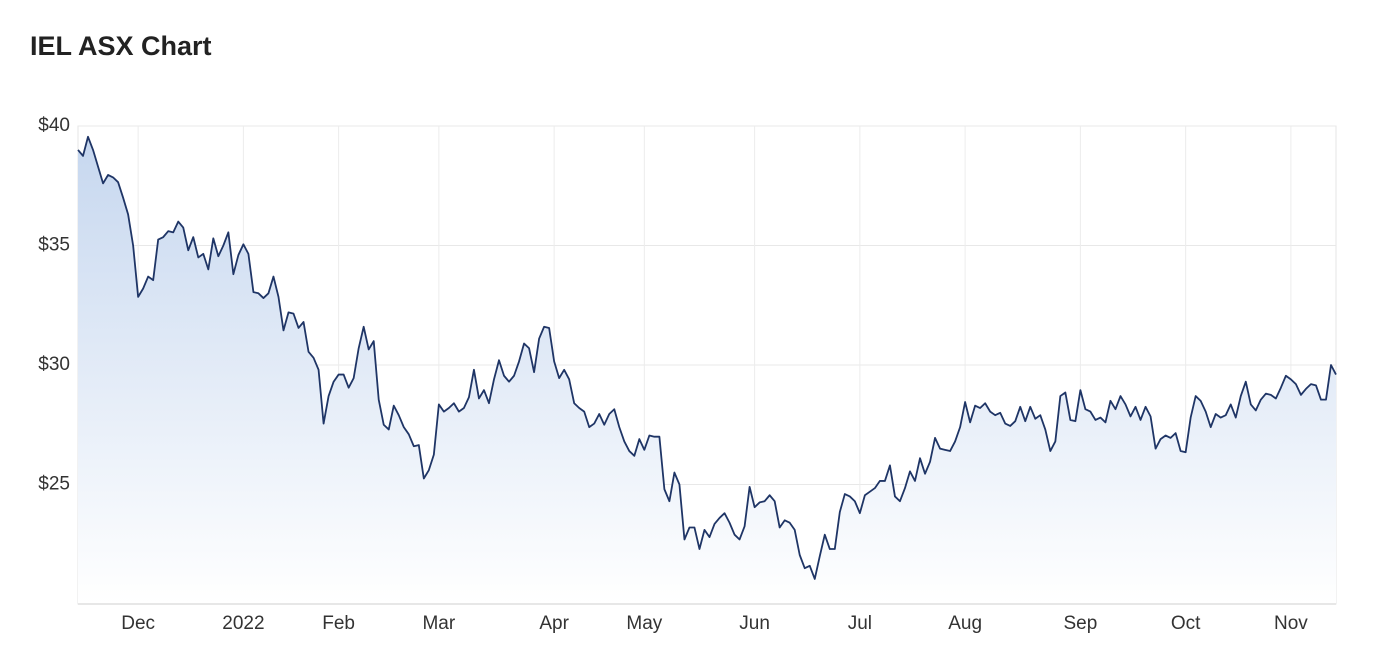  What do you see at coordinates (644, 623) in the screenshot?
I see `x-tick-label: May` at bounding box center [644, 623].